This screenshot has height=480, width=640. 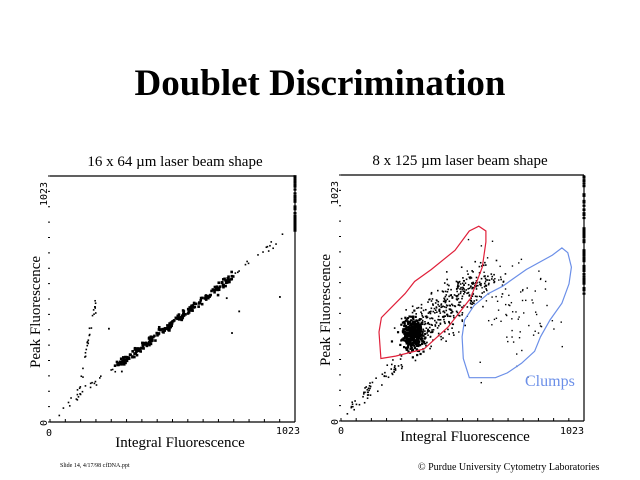 What do you see at coordinates (572, 431) in the screenshot?
I see `right-x-tick-max: 1023` at bounding box center [572, 431].